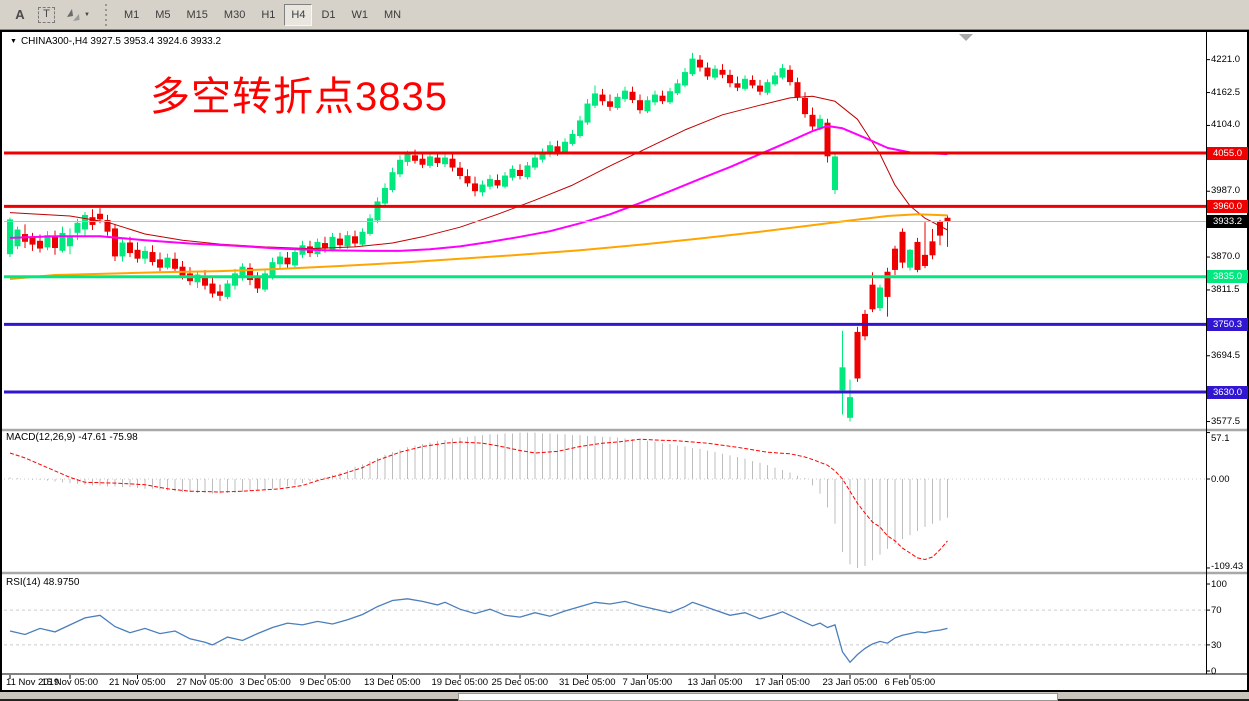 Image resolution: width=1249 pixels, height=701 pixels. Describe the element at coordinates (298, 14) in the screenshot. I see `timeframe-button-H4: H4` at that location.